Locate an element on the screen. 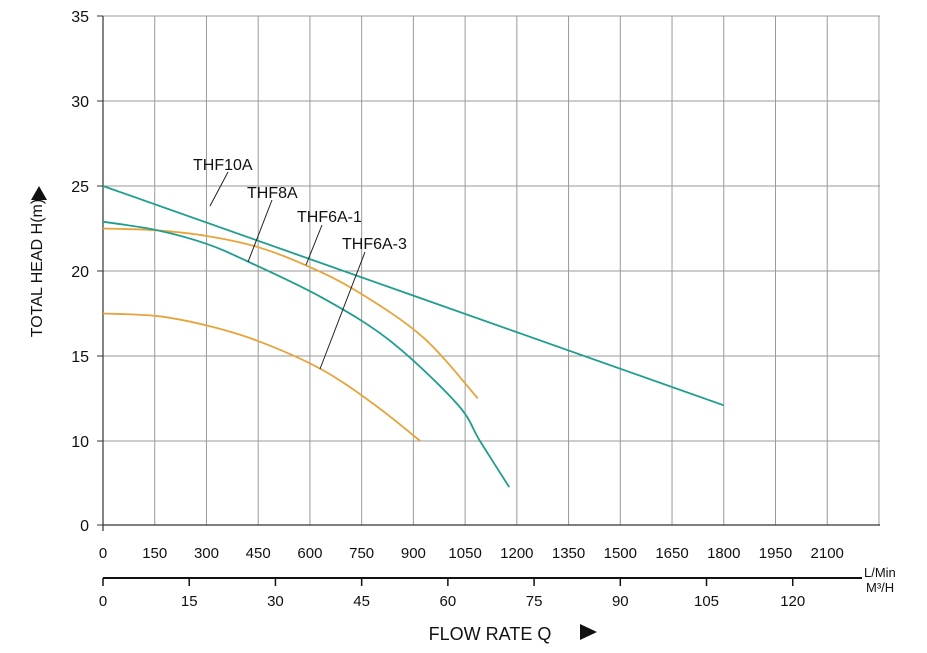 The image size is (927, 653). x-tick-label: 1200 is located at coordinates (516, 553).